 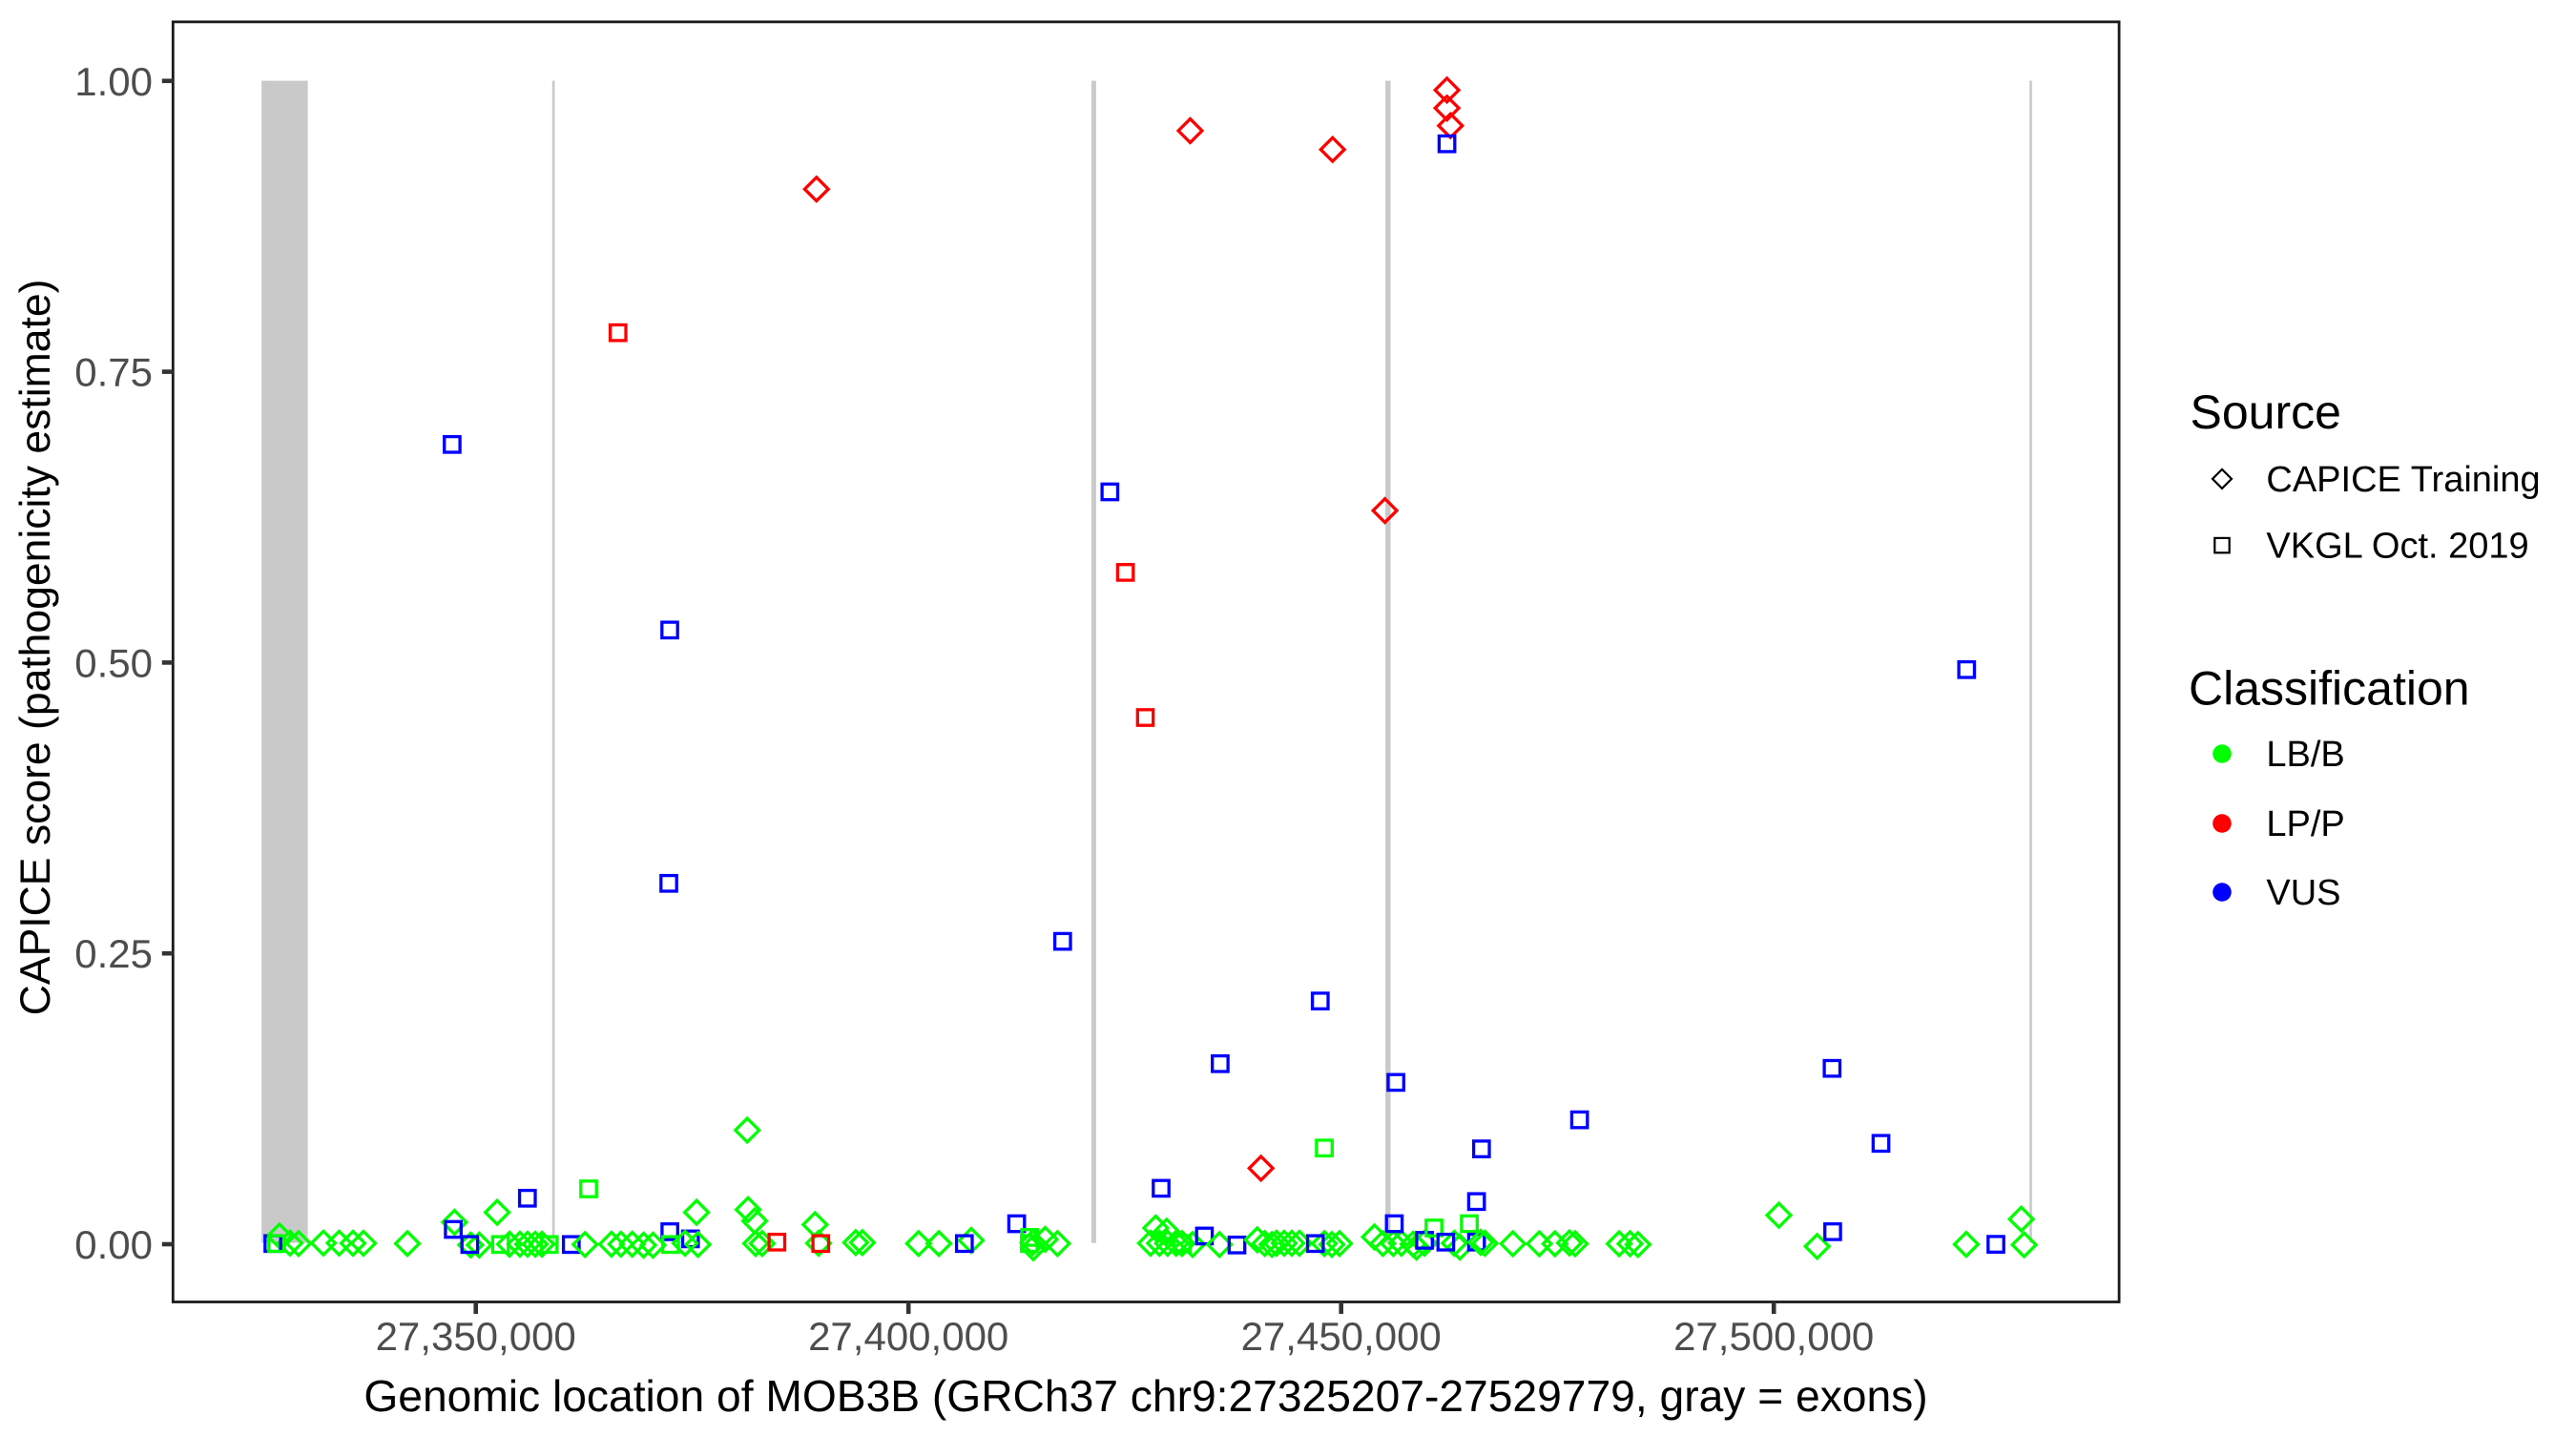 I want to click on svg-text: 27,350,000, so click(x=476, y=1336).